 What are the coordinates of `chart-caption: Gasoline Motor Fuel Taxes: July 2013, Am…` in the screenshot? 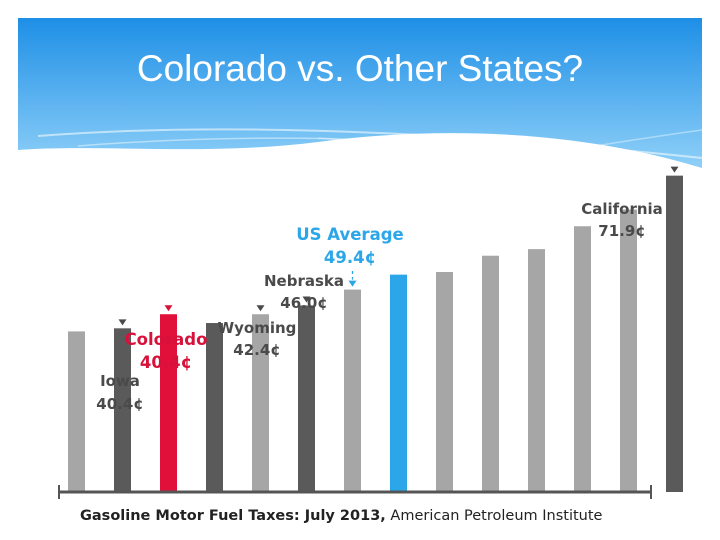 It's located at (341, 516).